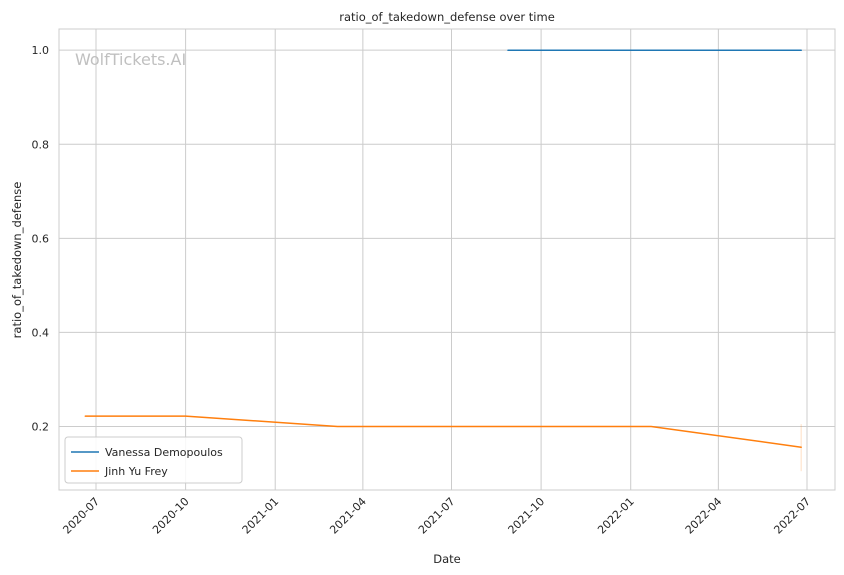 The image size is (844, 575). What do you see at coordinates (130, 59) in the screenshot?
I see `watermark-text: WolfTickets.AI` at bounding box center [130, 59].